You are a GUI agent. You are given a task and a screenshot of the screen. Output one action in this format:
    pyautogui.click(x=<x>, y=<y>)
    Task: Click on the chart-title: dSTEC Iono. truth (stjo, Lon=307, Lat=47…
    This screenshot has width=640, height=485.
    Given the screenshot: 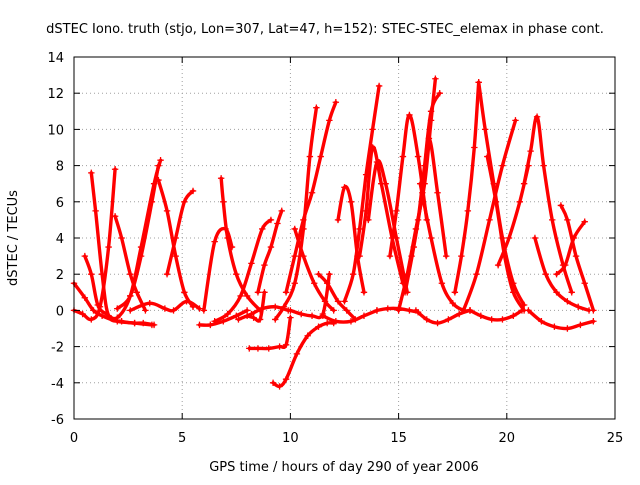 What is the action you would take?
    pyautogui.click(x=325, y=29)
    